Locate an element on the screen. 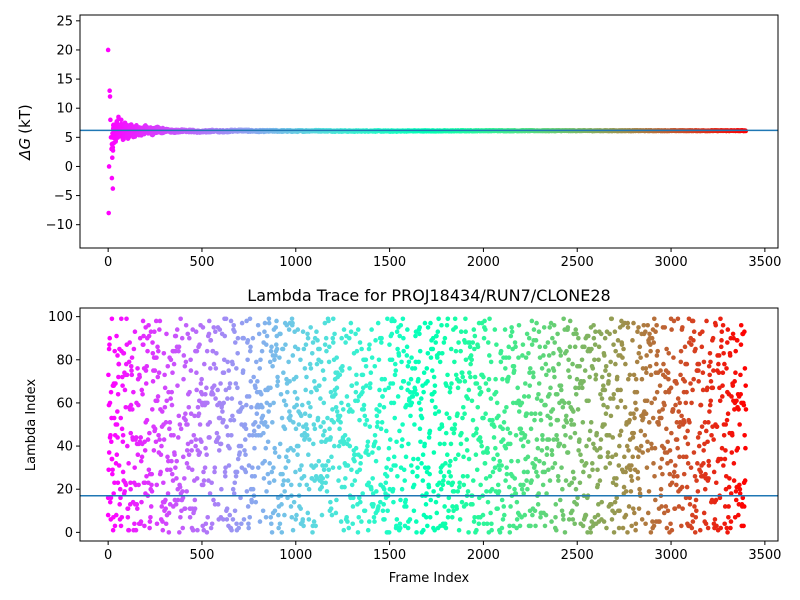 The image size is (800, 600). y-tick-label: 25 is located at coordinates (64, 21).